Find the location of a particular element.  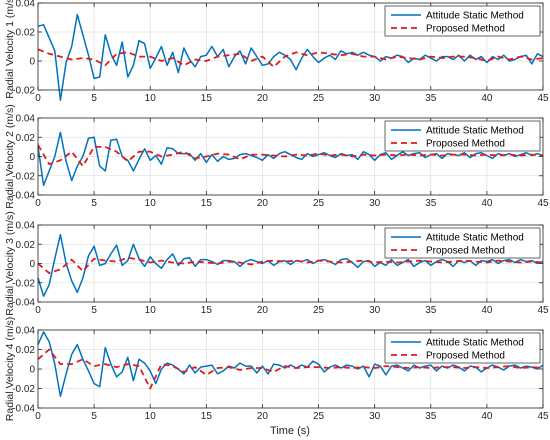

panel-1-x-tick-label: 40 is located at coordinates (487, 98).